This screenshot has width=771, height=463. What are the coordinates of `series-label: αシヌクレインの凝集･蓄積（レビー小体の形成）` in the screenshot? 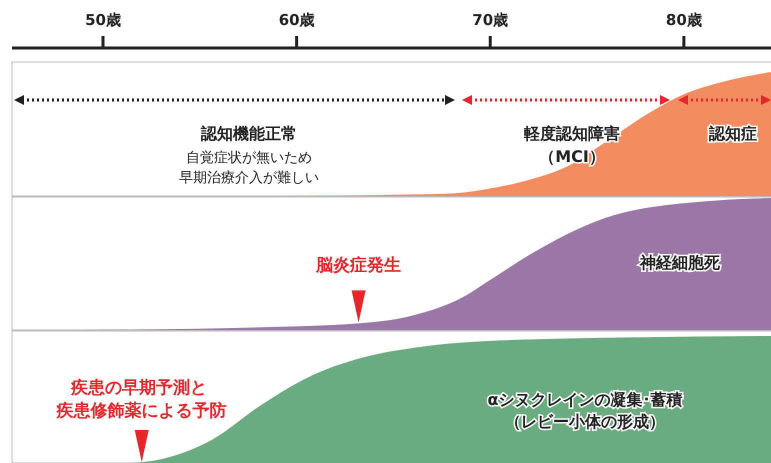 It's located at (585, 410).